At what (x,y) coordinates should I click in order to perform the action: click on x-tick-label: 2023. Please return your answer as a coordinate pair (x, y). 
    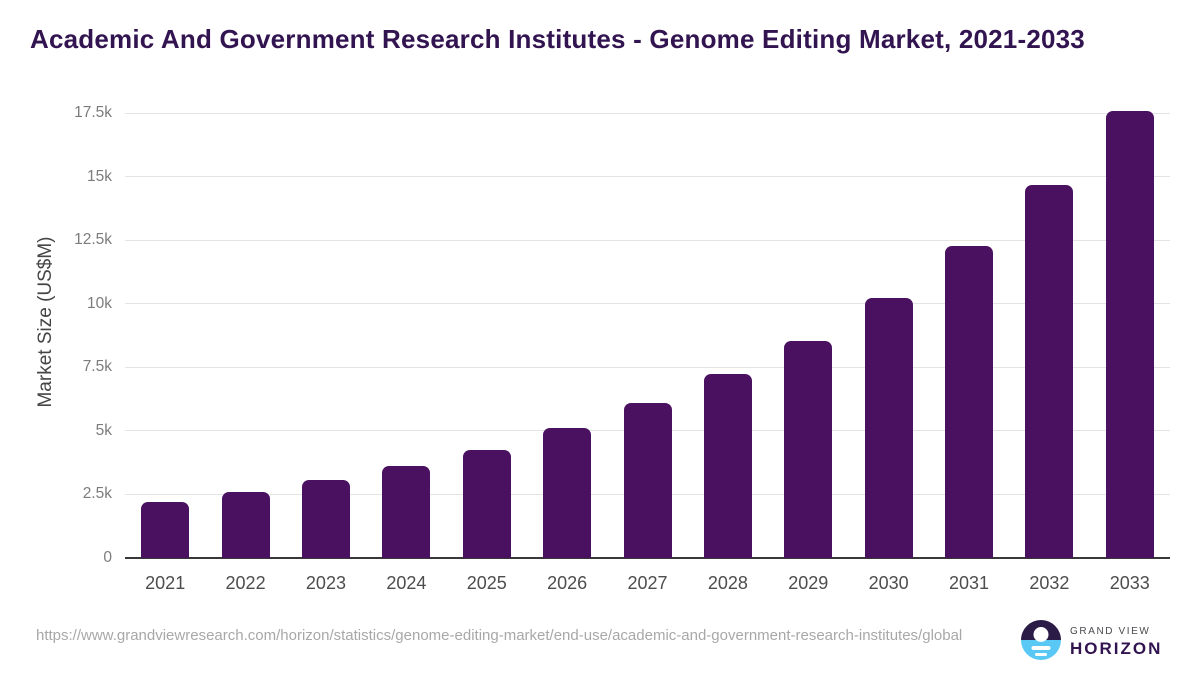
    Looking at the image, I should click on (325, 583).